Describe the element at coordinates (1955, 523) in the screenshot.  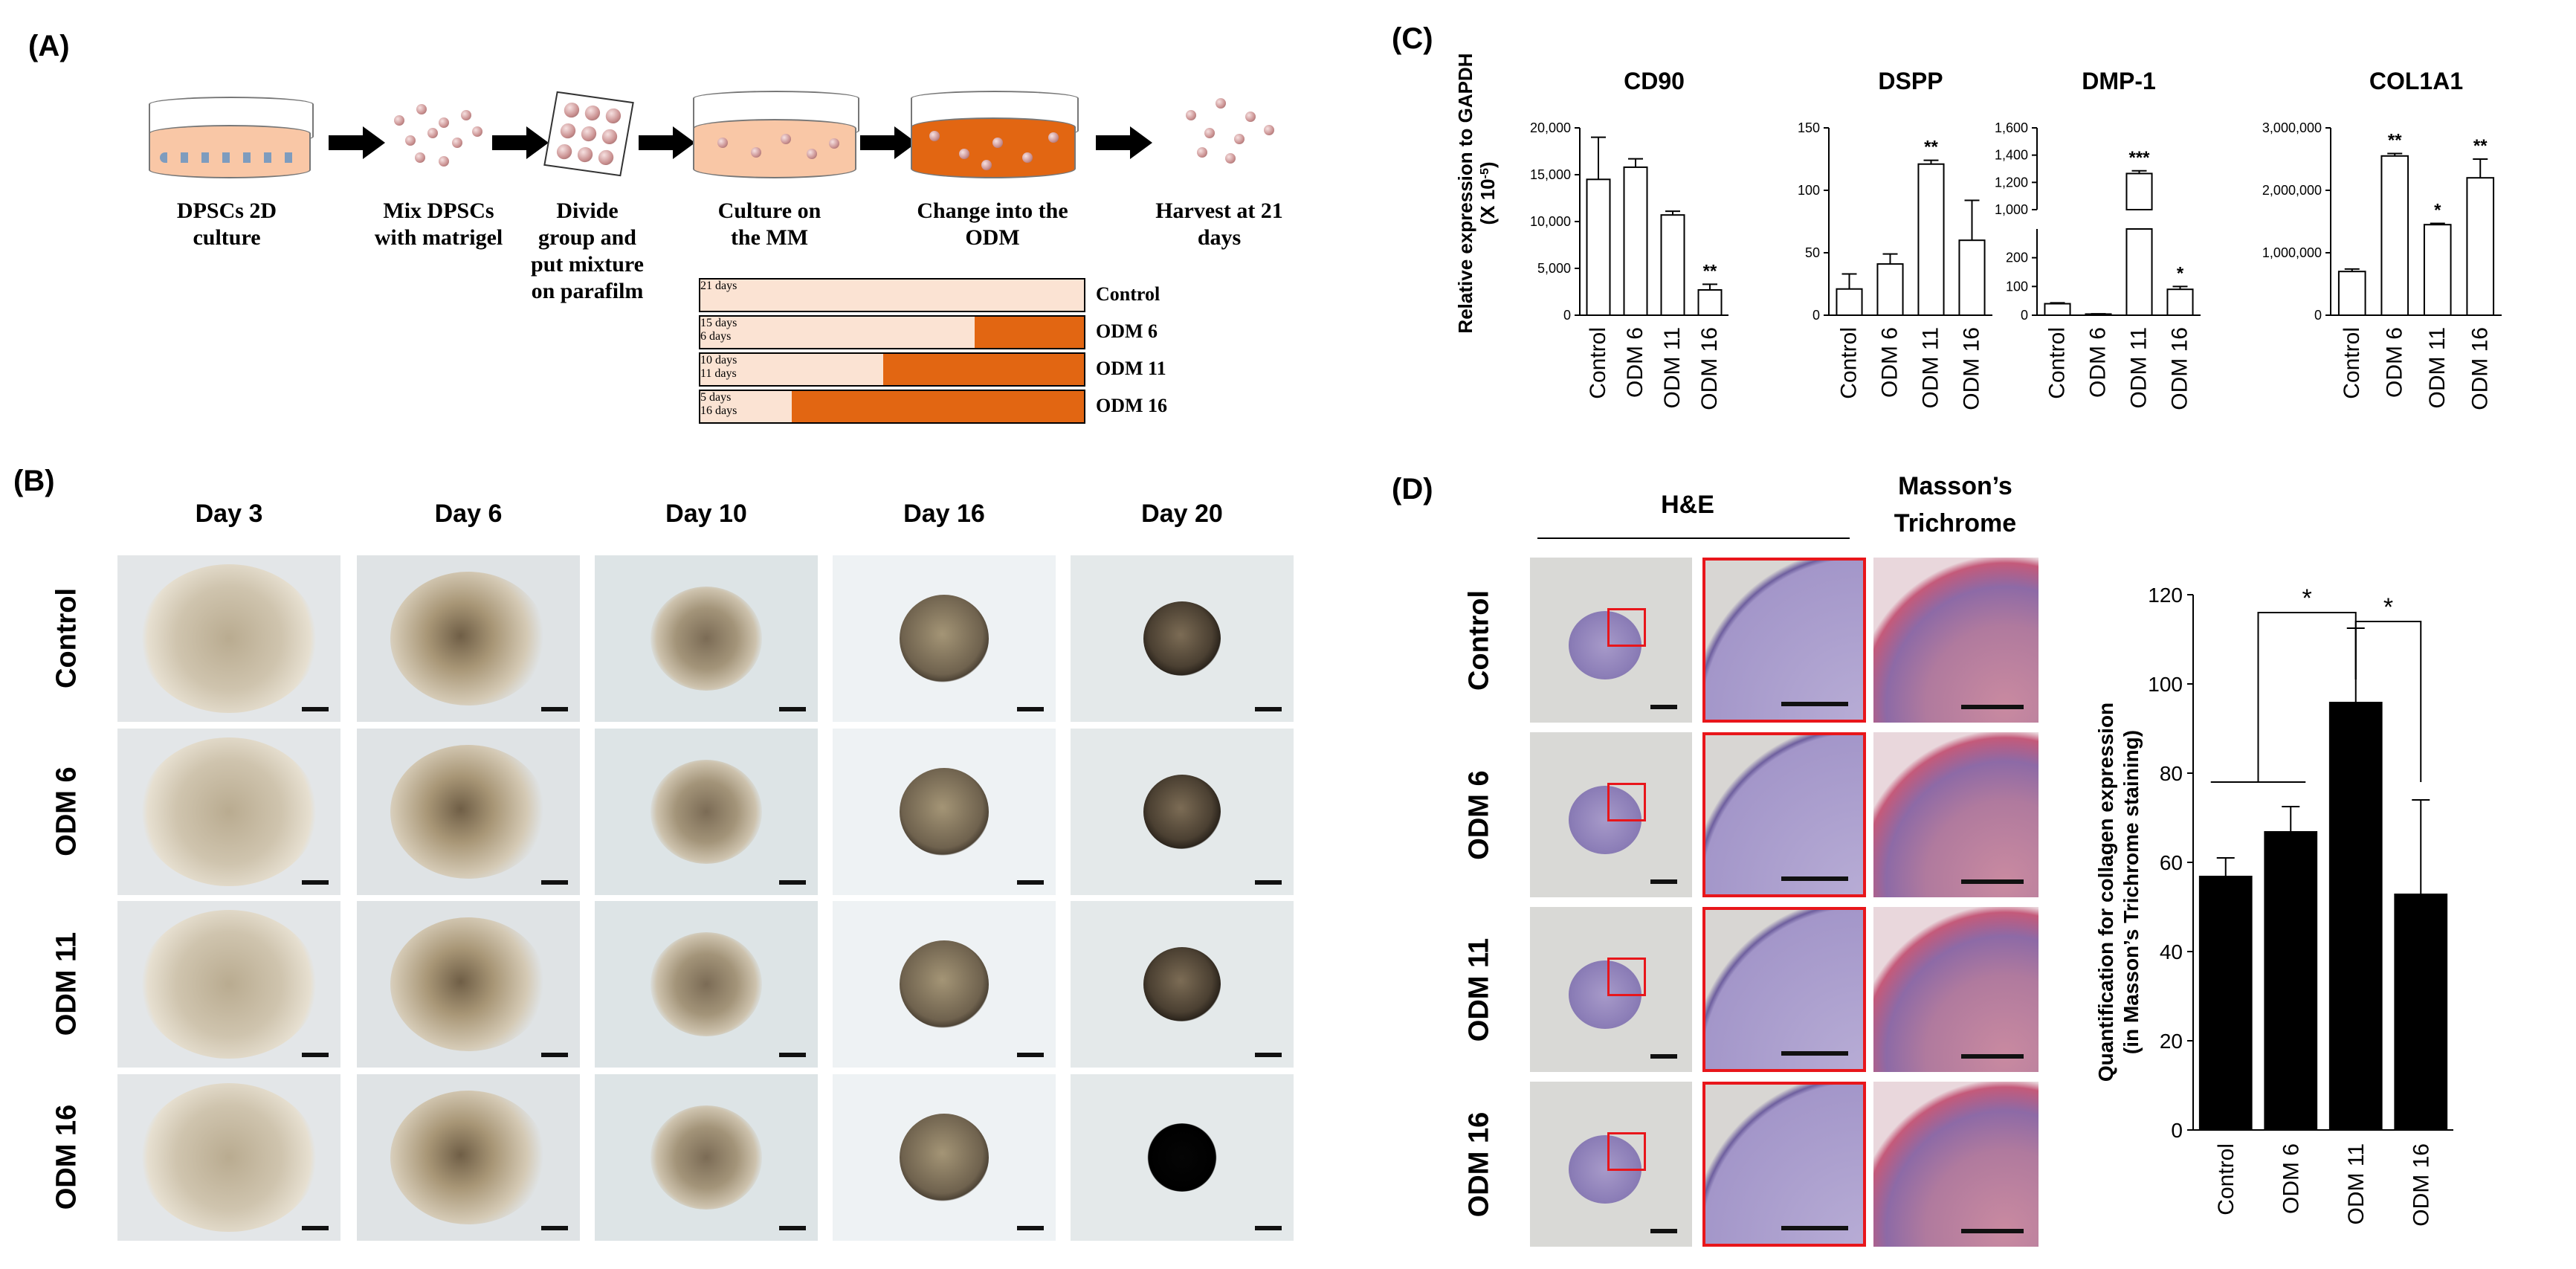
I see `masson-header-line2: Trichrome` at that location.